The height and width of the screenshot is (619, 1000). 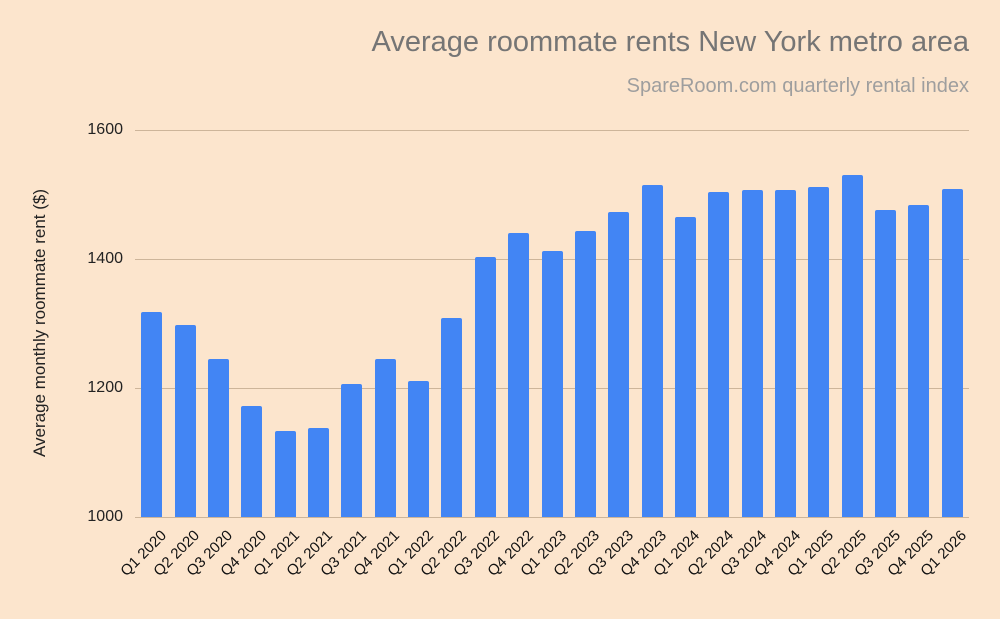 I want to click on y-tick-label: 1200, so click(x=105, y=387).